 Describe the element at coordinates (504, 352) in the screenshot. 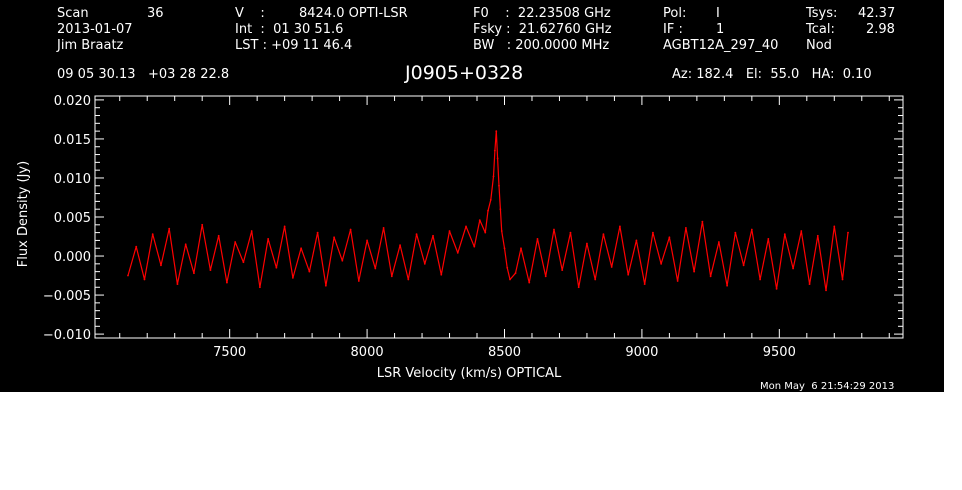

I see `x-tick-label: 8500` at that location.